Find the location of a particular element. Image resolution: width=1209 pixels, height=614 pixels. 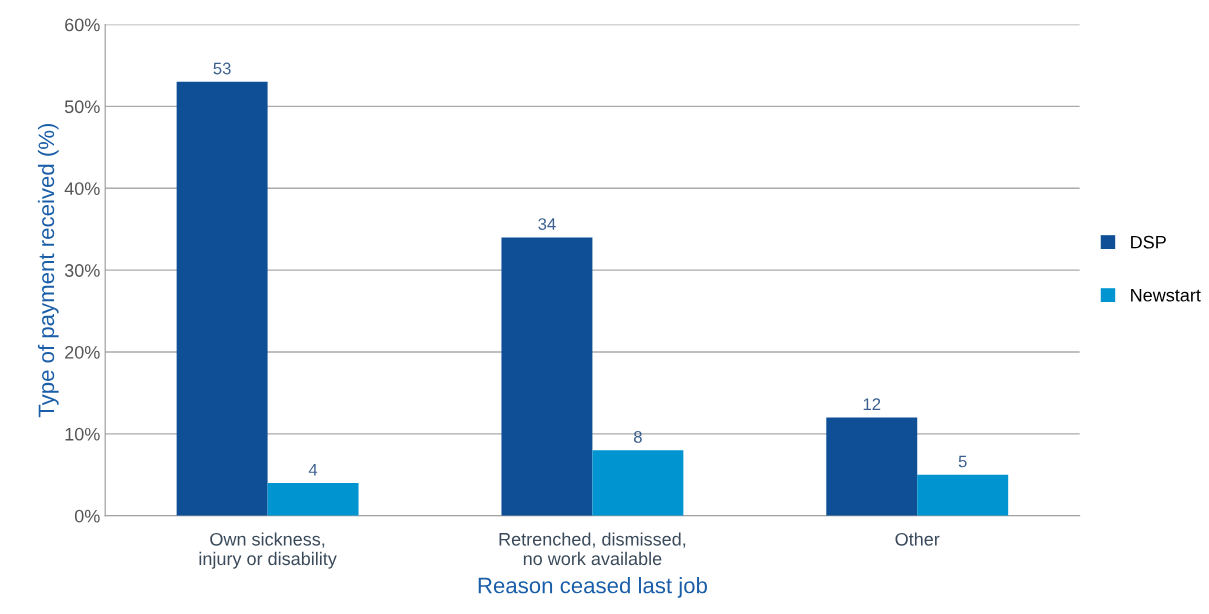

y-tick-label: 10% is located at coordinates (82, 434).